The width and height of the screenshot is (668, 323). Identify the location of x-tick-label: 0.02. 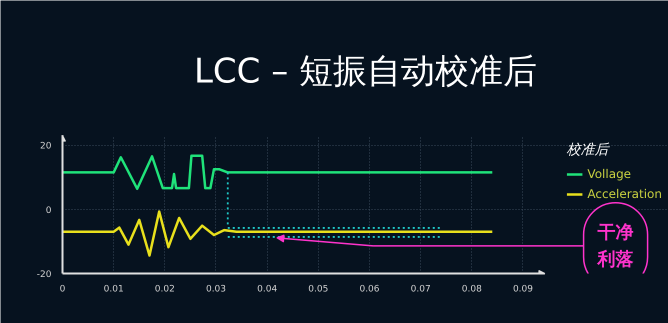
(164, 289).